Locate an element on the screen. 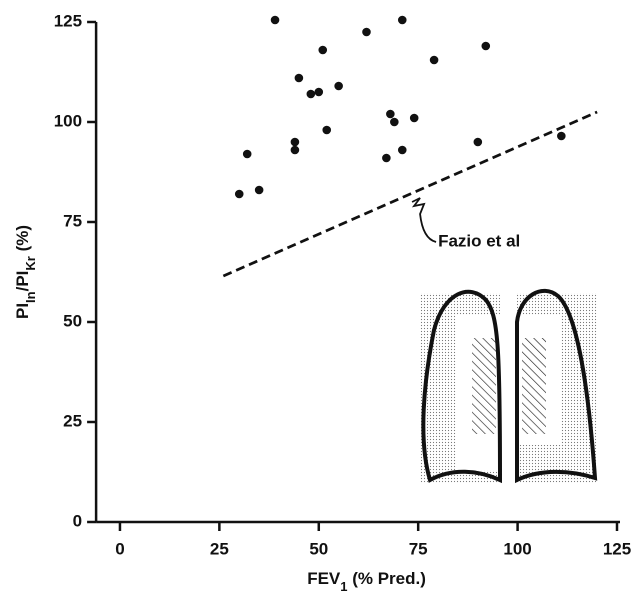 This screenshot has height=597, width=639. x-tick-label: 25 is located at coordinates (219, 548).